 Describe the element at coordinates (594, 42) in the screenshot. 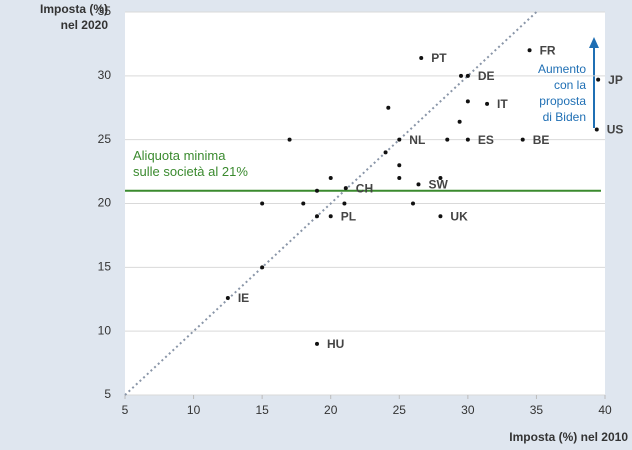

I see `annotation-arrowhead` at that location.